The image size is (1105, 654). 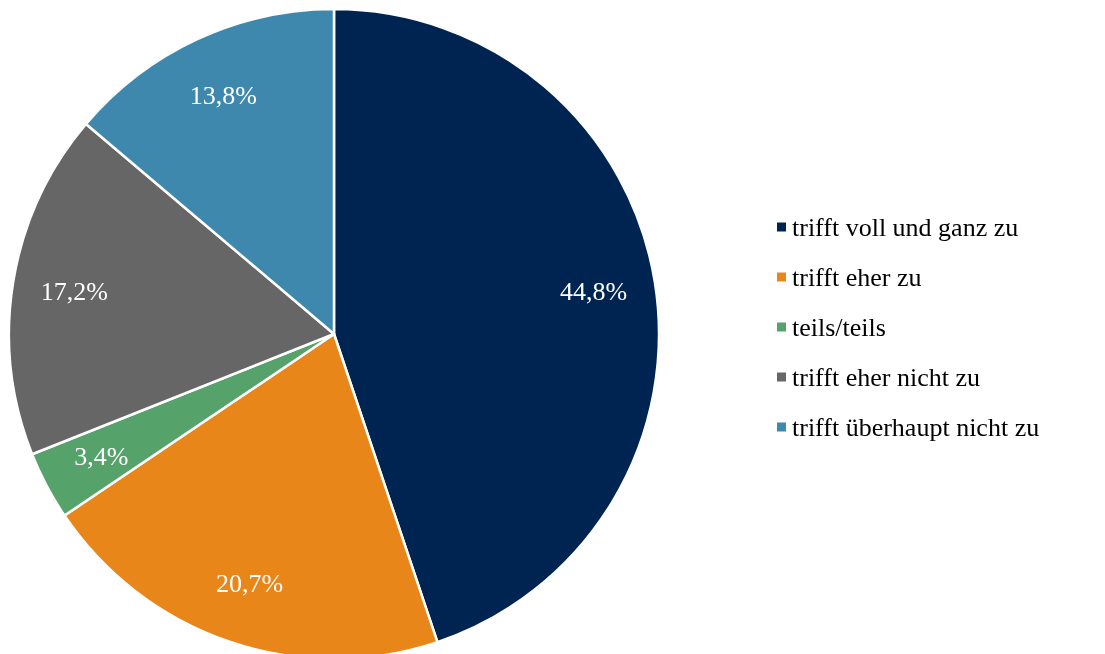 I want to click on data-label: 17,2%, so click(x=74, y=292).